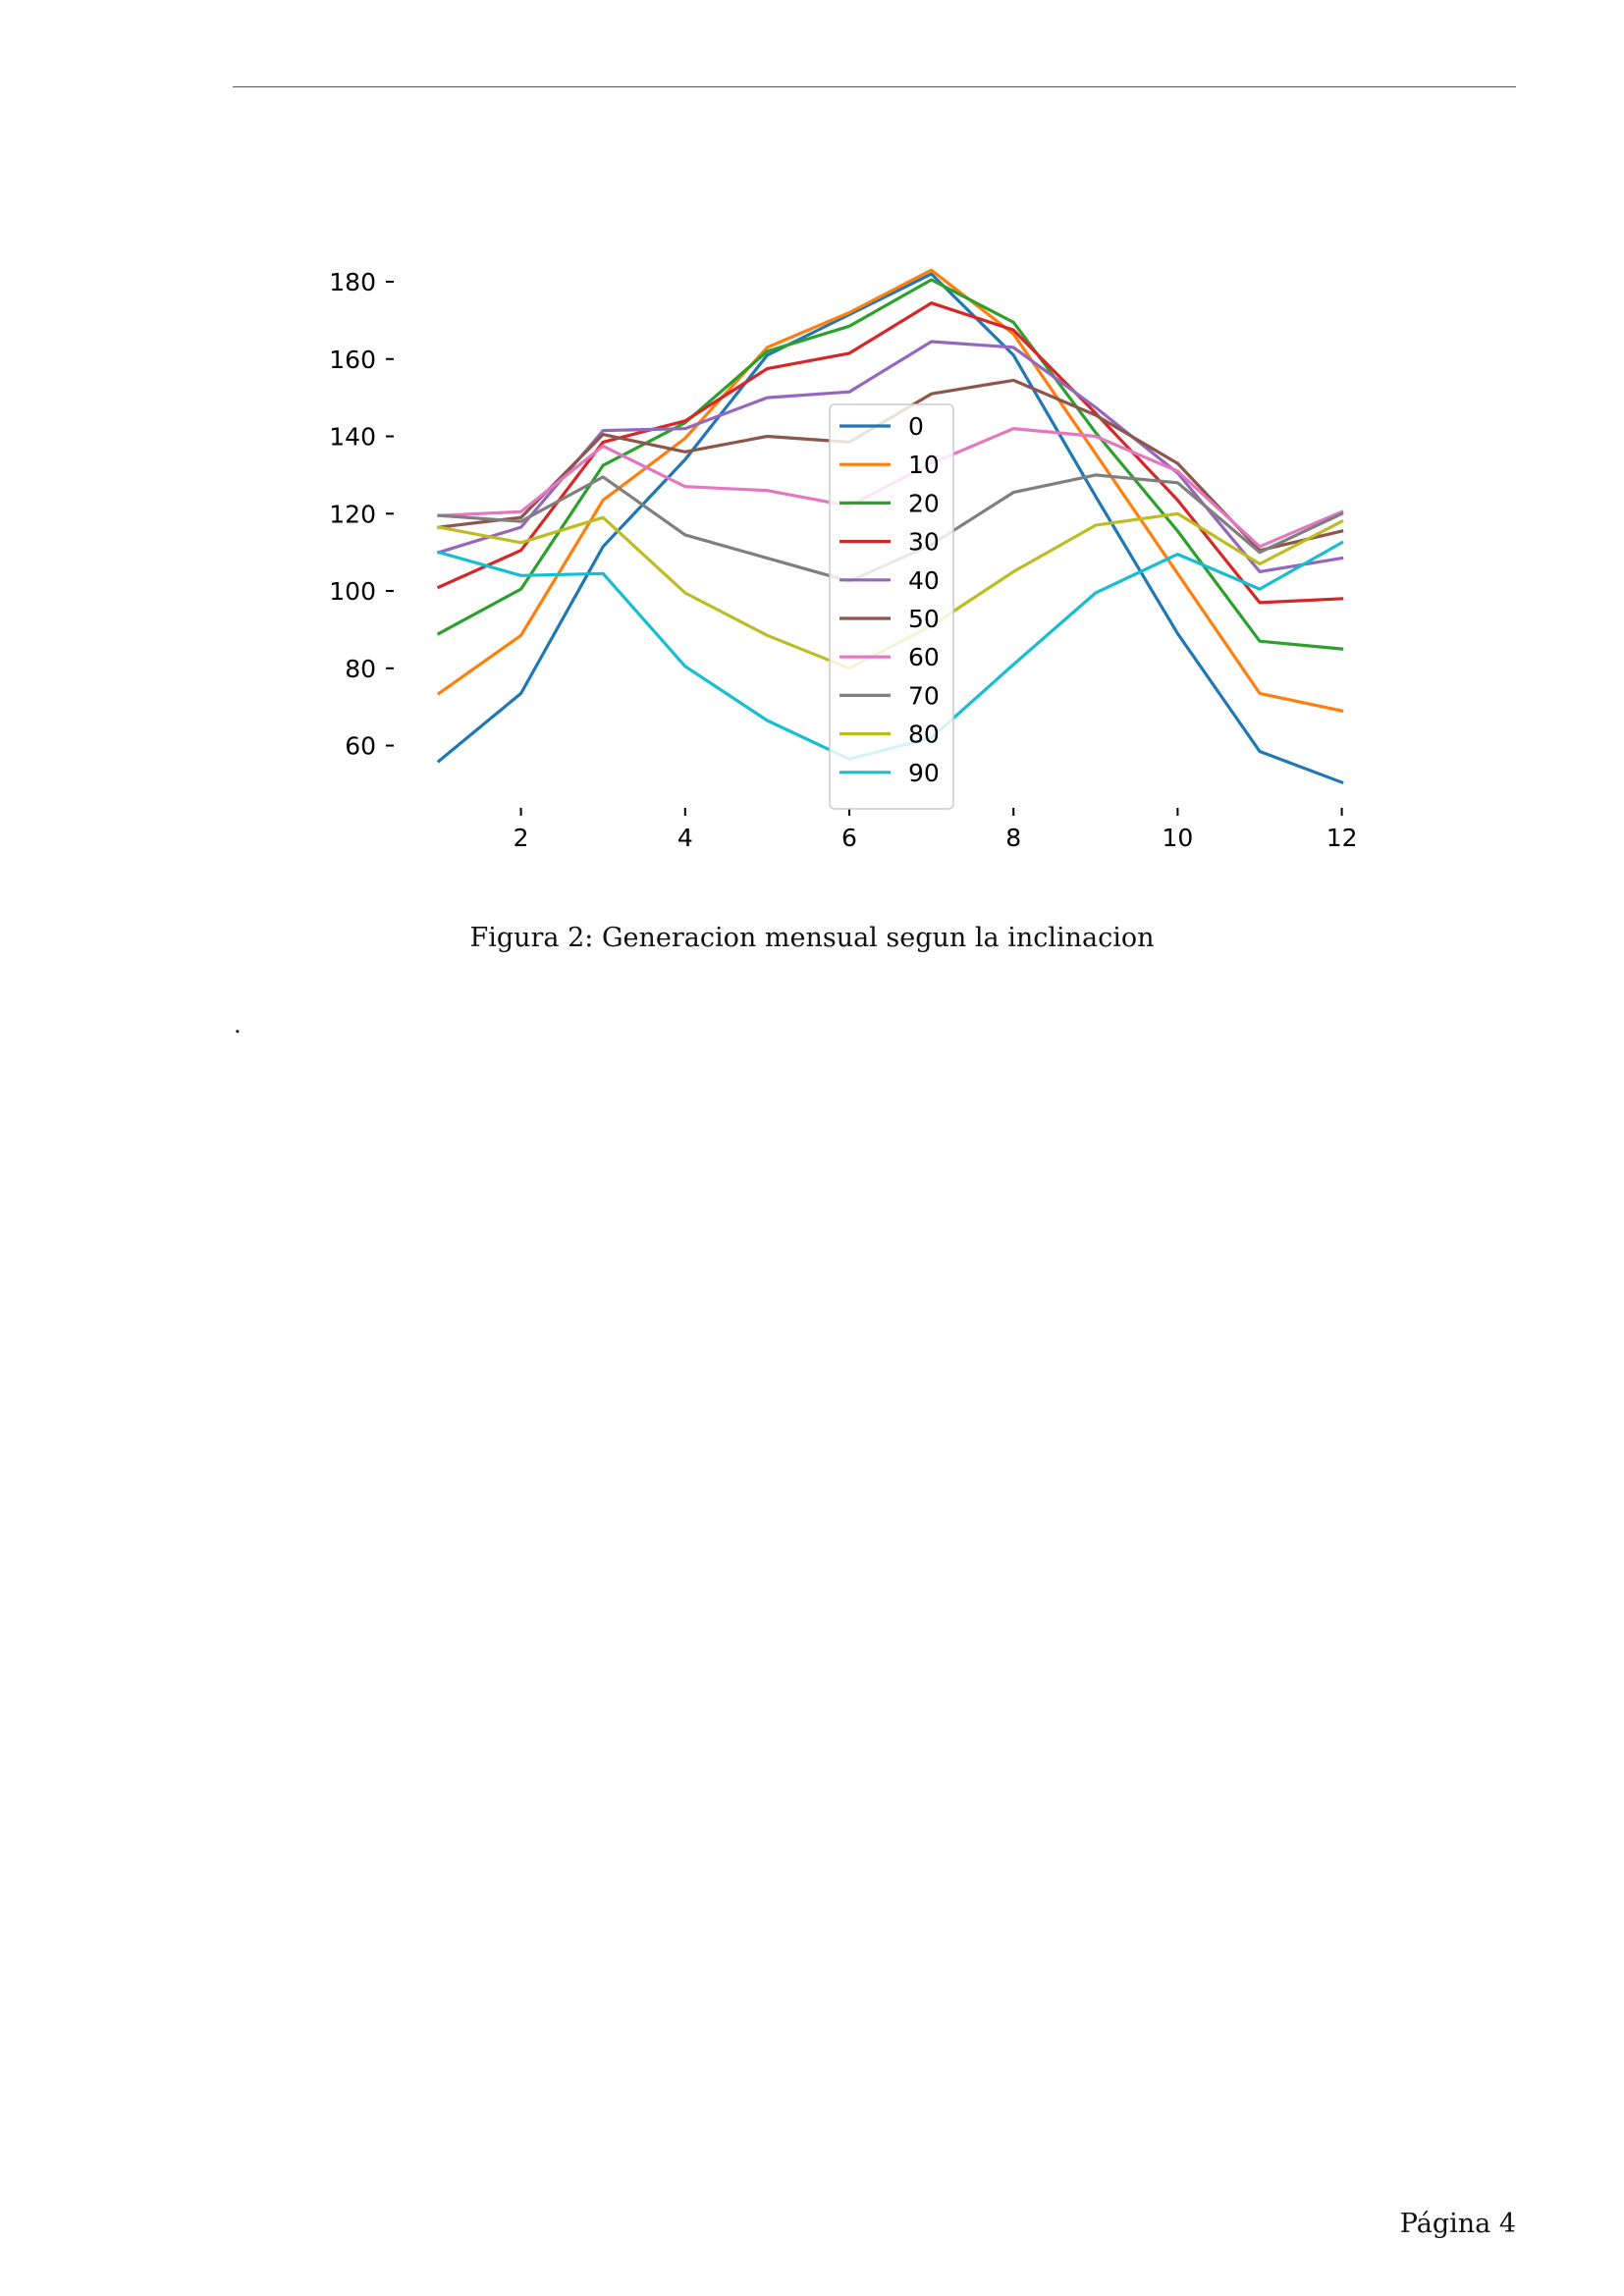  Describe the element at coordinates (924, 657) in the screenshot. I see `legend-label-60: 60` at that location.